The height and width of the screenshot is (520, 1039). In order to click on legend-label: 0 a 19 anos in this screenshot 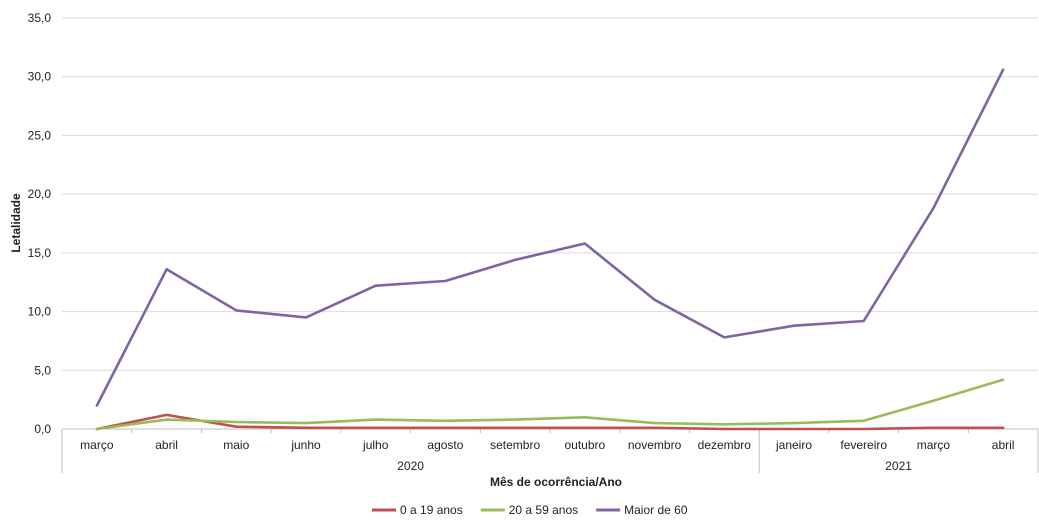, I will do `click(431, 510)`.